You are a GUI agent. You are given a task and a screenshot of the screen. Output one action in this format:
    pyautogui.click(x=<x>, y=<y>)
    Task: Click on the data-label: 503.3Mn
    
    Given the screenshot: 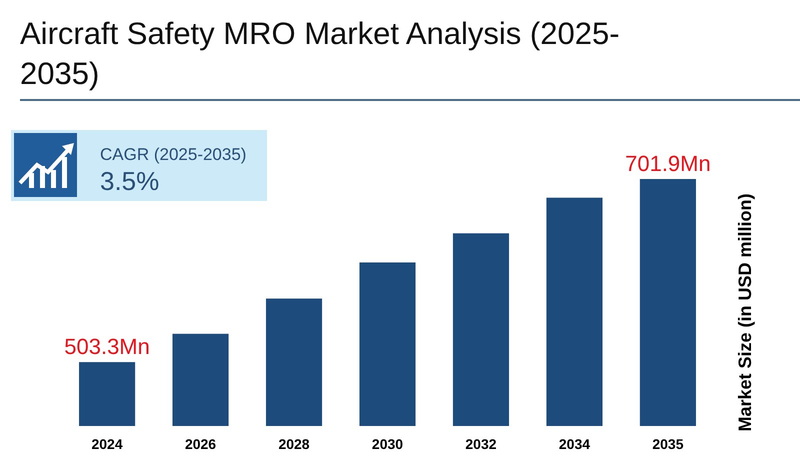 What is the action you would take?
    pyautogui.click(x=107, y=347)
    